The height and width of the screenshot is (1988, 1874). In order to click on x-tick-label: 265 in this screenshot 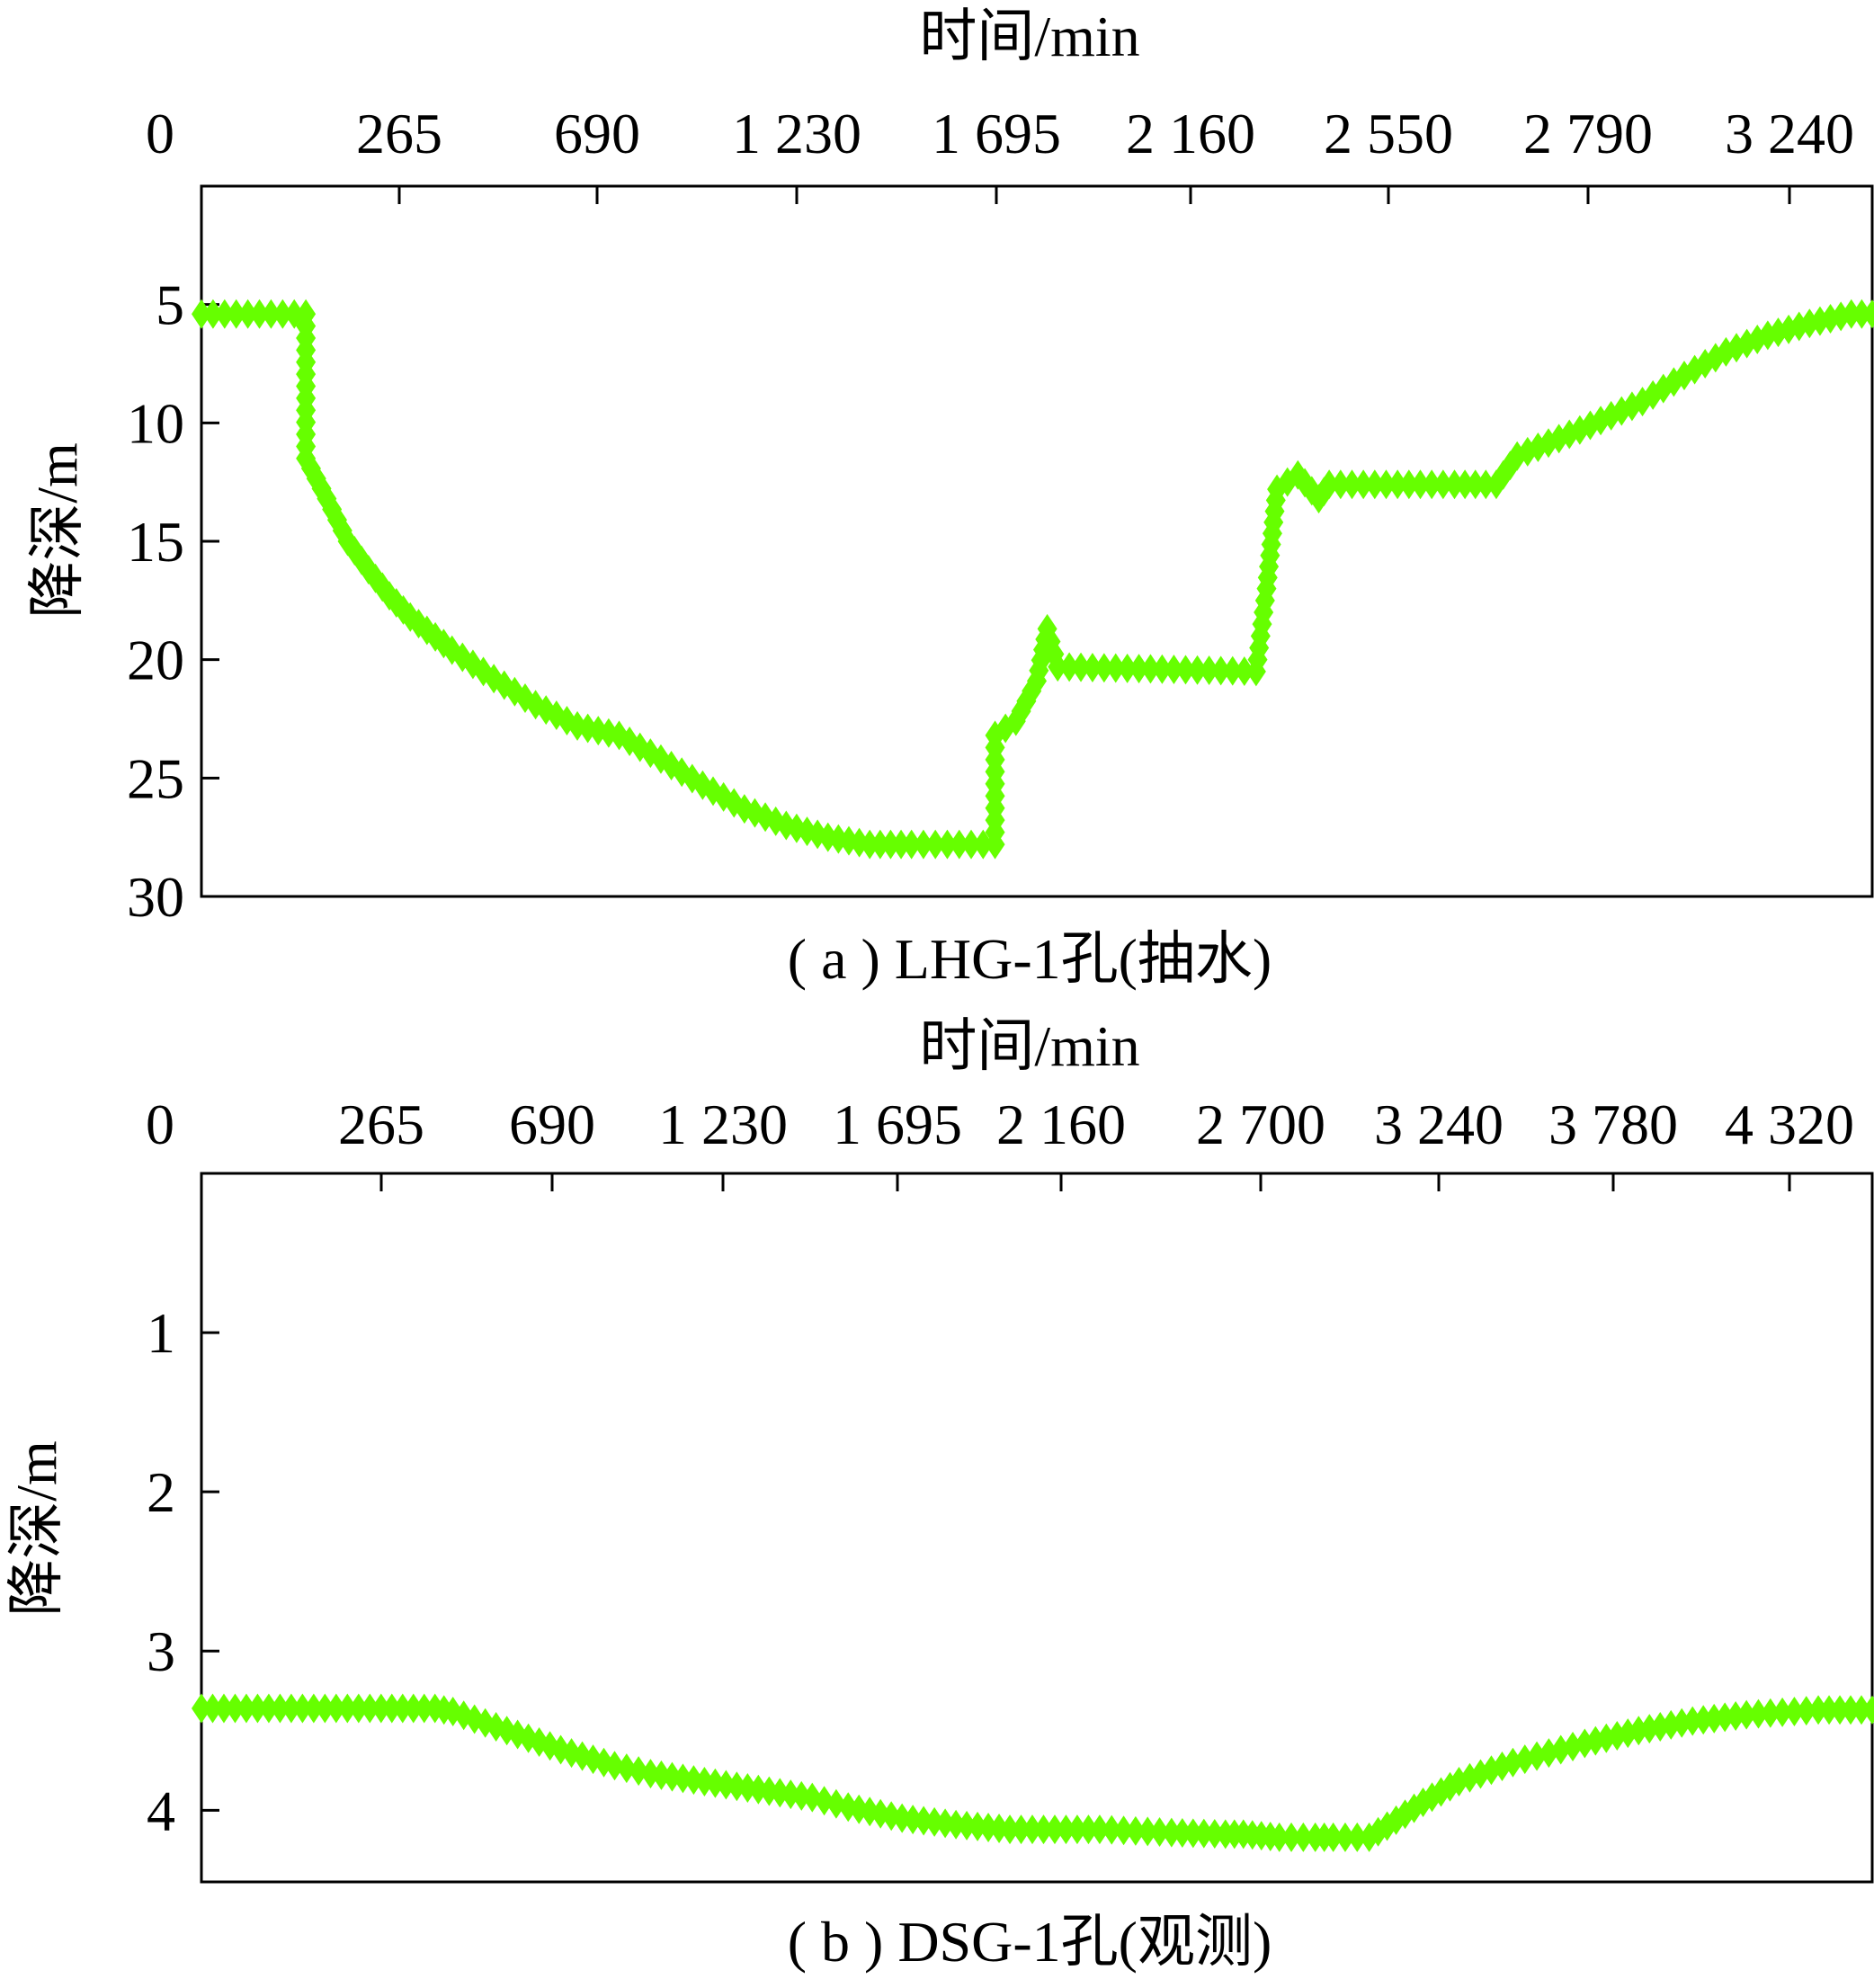, I will do `click(399, 133)`.